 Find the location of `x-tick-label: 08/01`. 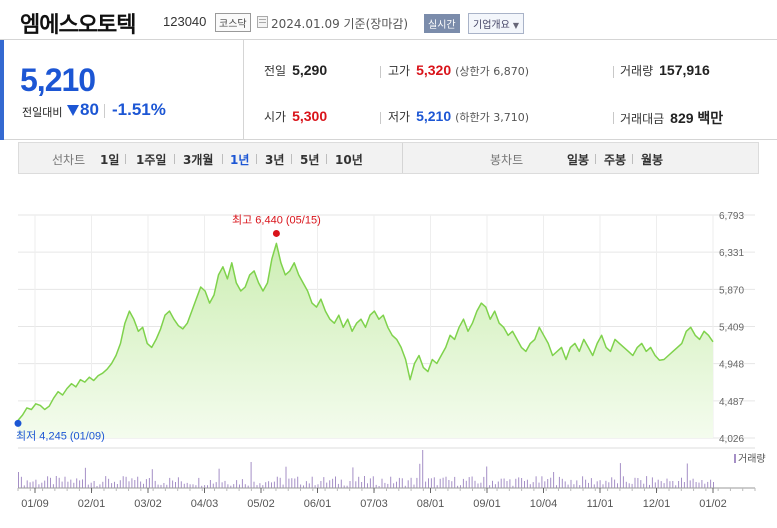

x-tick-label: 08/01 is located at coordinates (431, 504).